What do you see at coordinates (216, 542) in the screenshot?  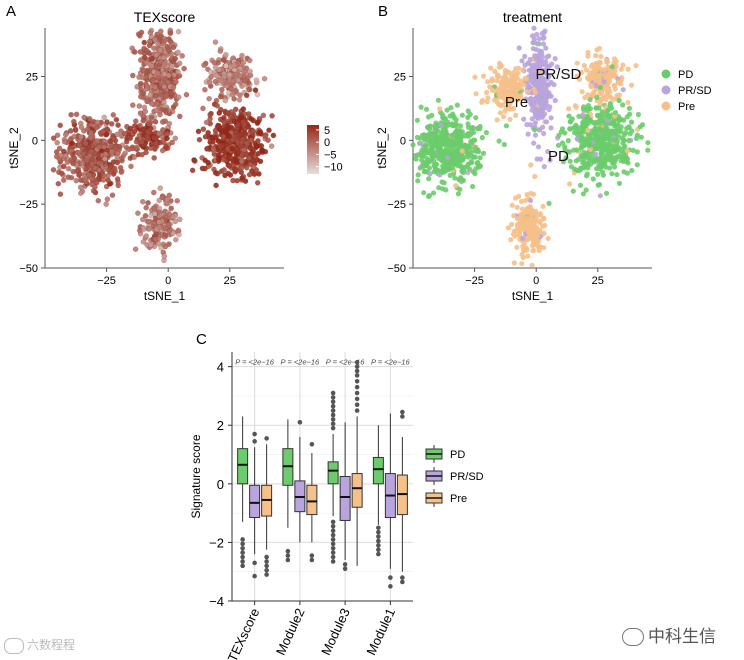 I see `y-tick-label: −2` at bounding box center [216, 542].